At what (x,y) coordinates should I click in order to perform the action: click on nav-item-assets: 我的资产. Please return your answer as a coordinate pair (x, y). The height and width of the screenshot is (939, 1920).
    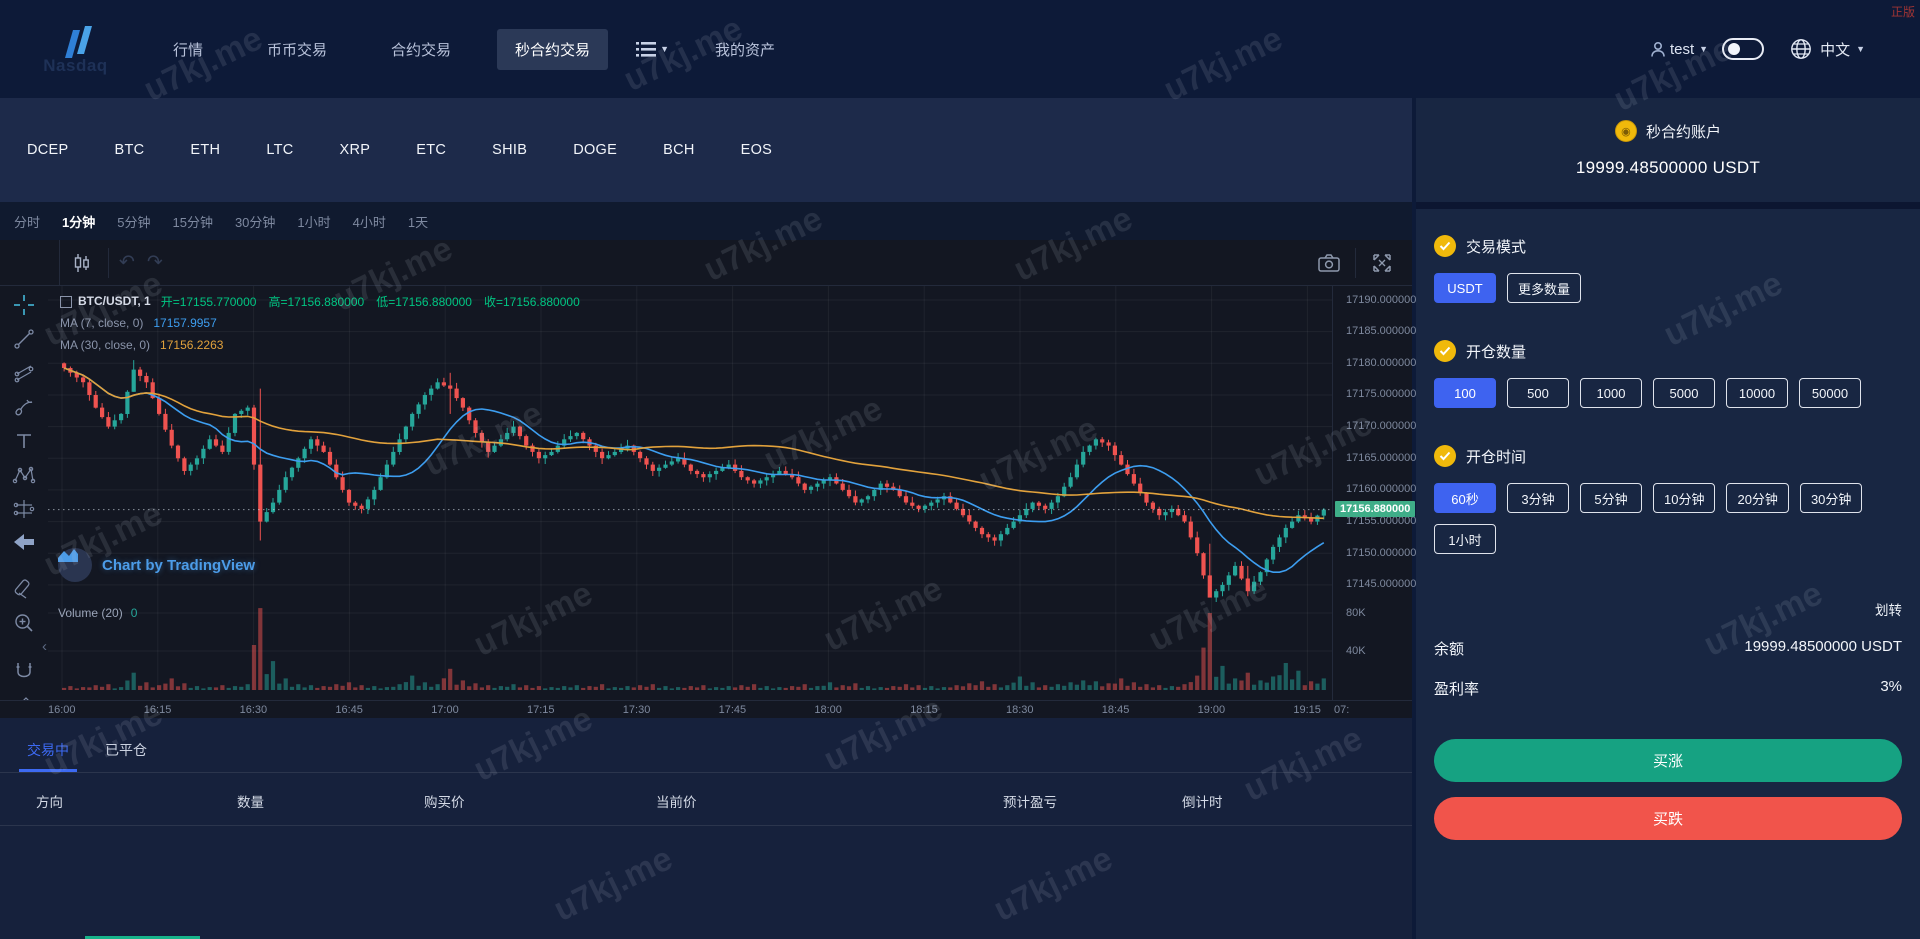
    Looking at the image, I should click on (744, 50).